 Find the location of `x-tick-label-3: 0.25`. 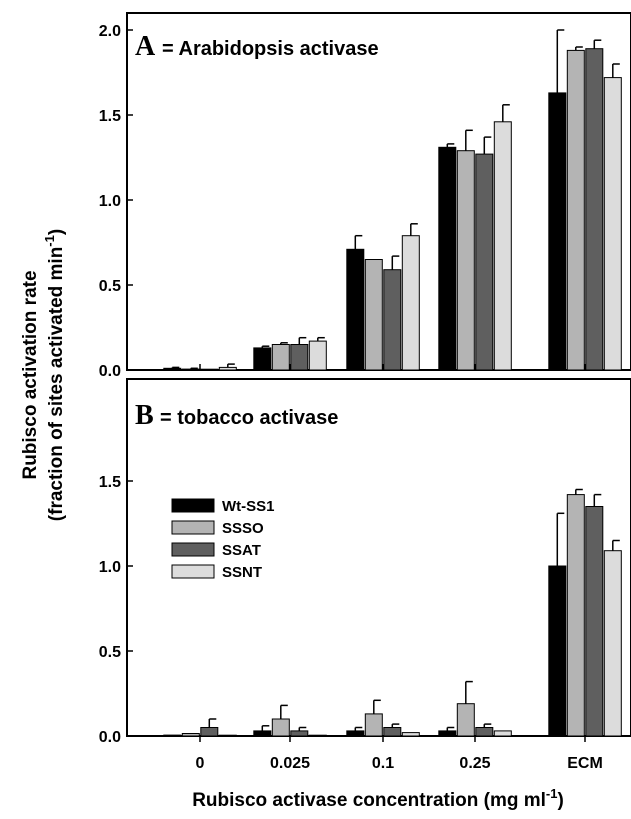

x-tick-label-3: 0.25 is located at coordinates (474, 763).